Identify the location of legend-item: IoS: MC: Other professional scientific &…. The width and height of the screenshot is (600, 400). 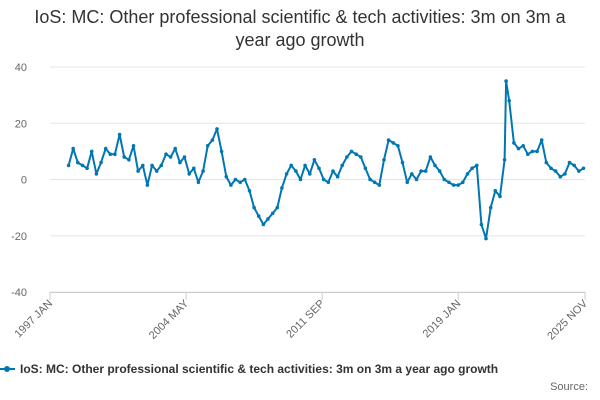
(249, 369).